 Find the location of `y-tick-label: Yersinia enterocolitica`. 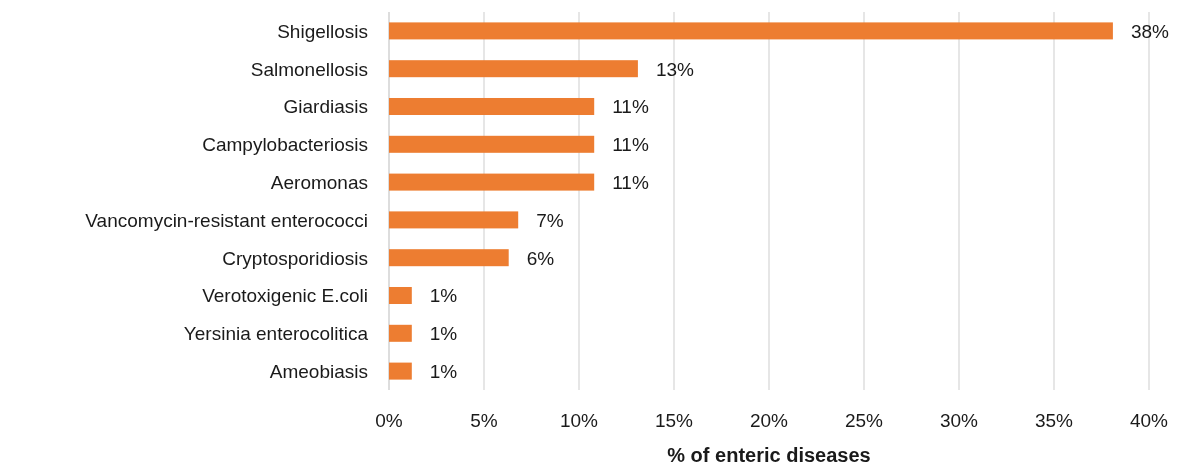

y-tick-label: Yersinia enterocolitica is located at coordinates (276, 334).